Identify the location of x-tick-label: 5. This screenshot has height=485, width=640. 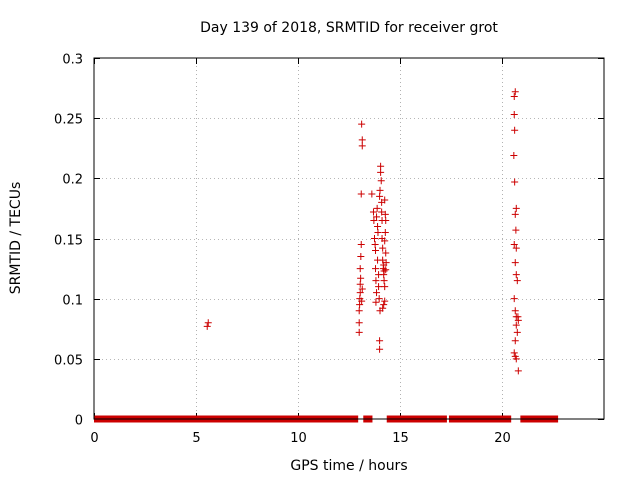
(196, 438).